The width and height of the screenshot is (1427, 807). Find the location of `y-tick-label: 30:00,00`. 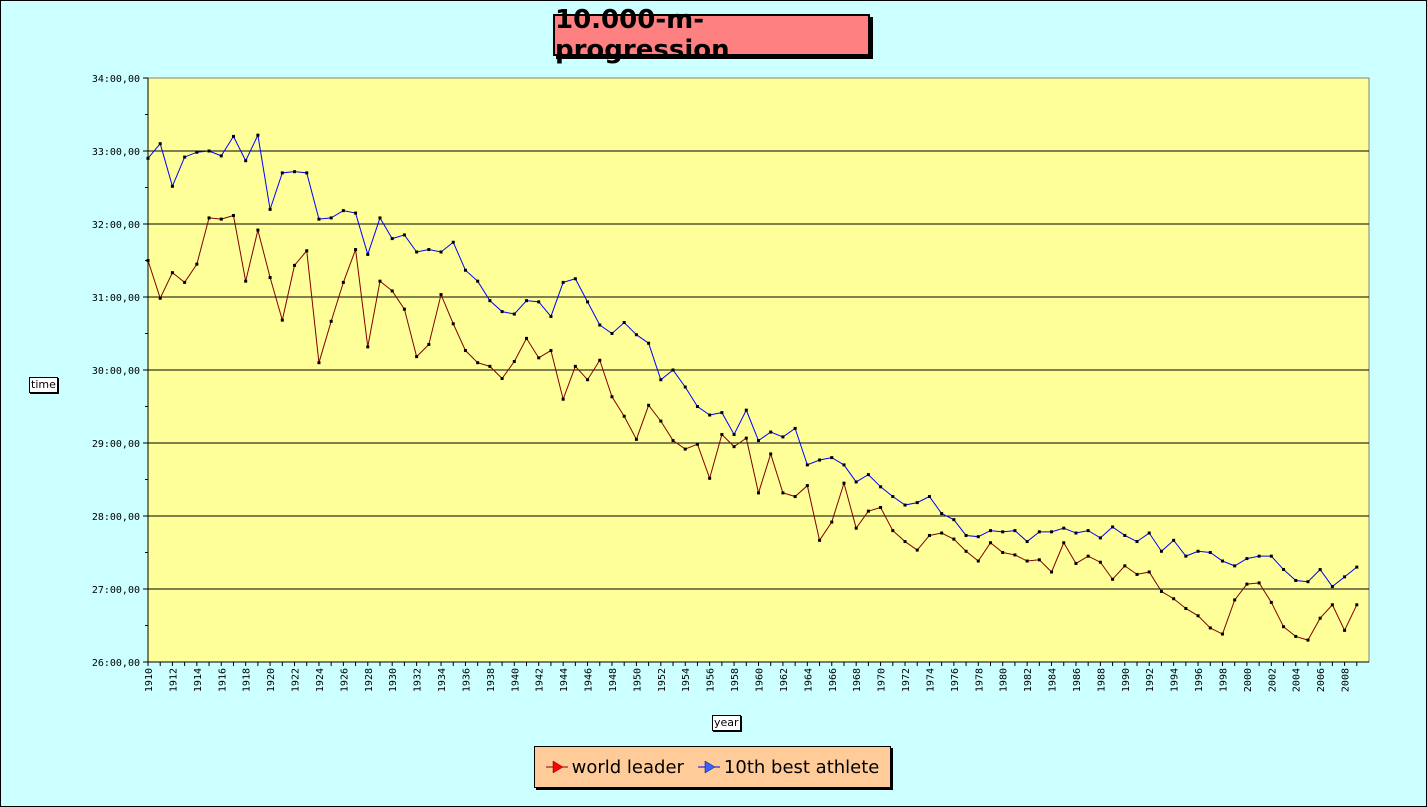

y-tick-label: 30:00,00 is located at coordinates (116, 371).